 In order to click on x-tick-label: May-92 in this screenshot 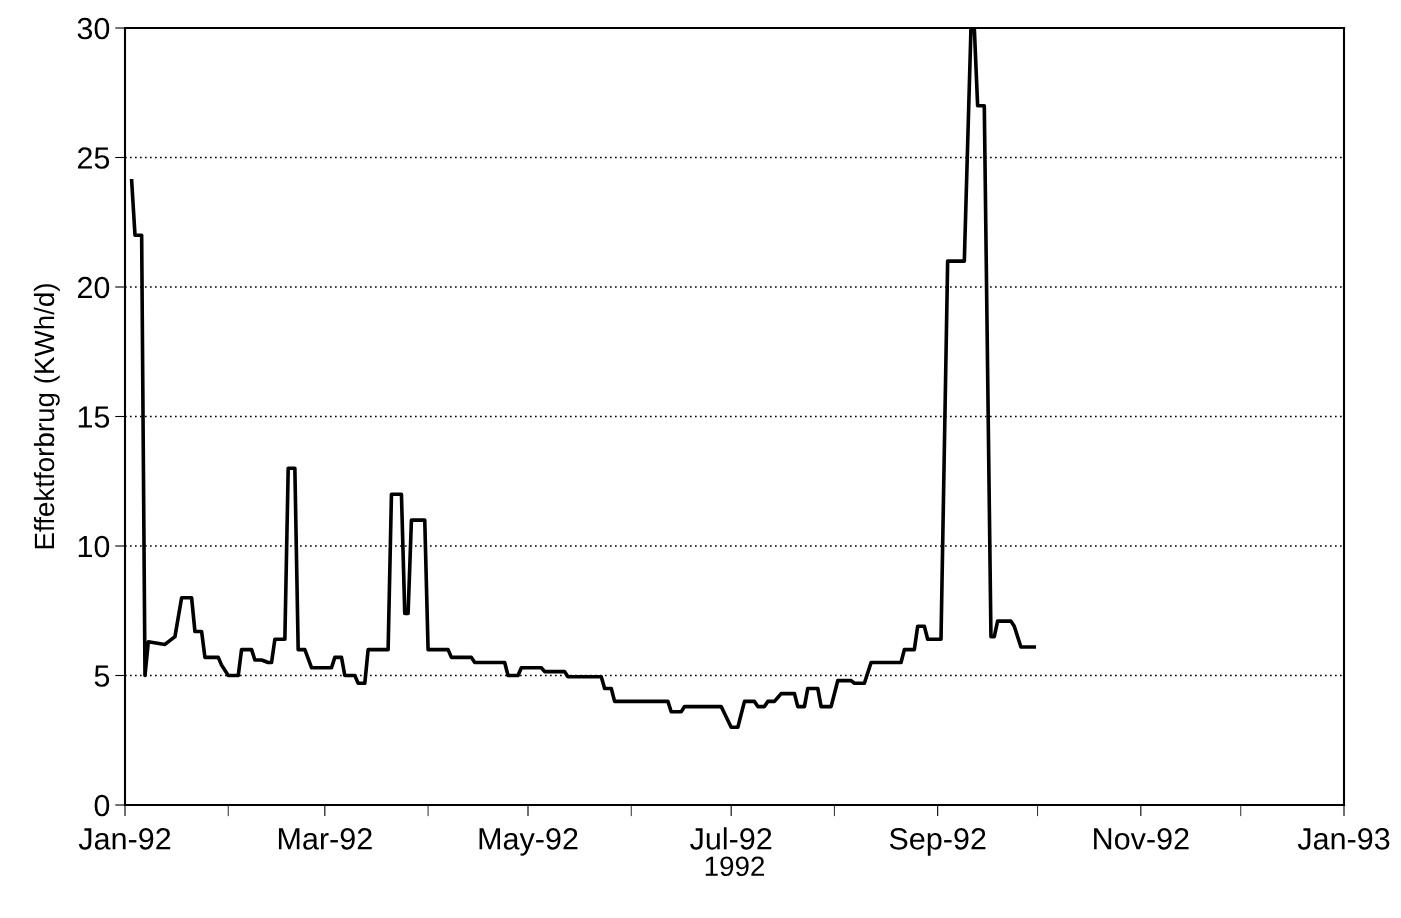, I will do `click(528, 842)`.